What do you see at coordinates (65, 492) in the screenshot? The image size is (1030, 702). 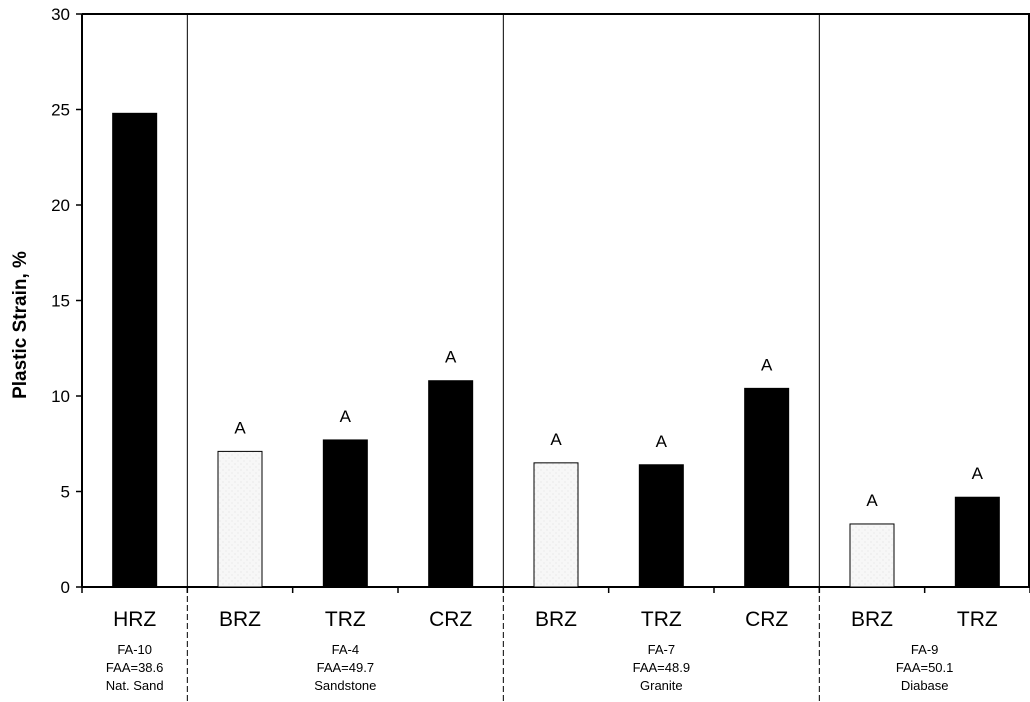 I see `y-tick-label: 5` at bounding box center [65, 492].